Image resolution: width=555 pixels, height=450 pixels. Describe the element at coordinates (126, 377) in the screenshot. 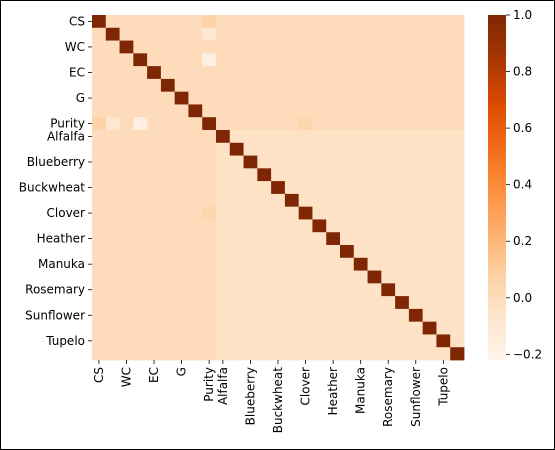

I see `x-tick-label: WC` at that location.